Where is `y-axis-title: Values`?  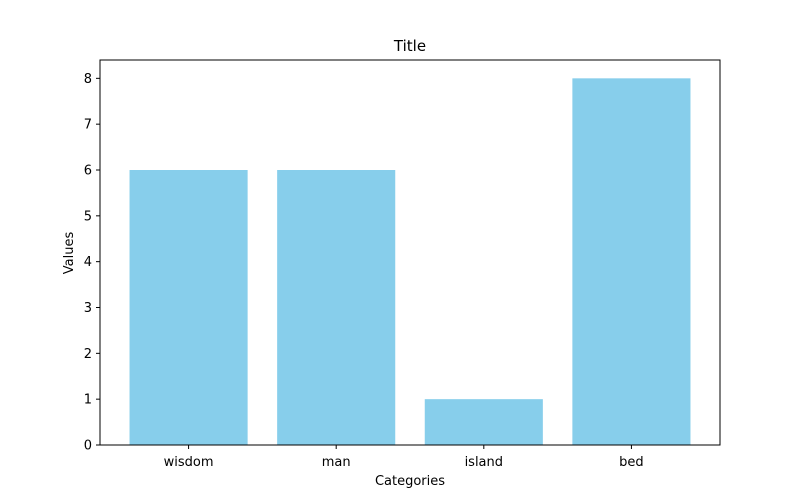 y-axis-title: Values is located at coordinates (69, 253).